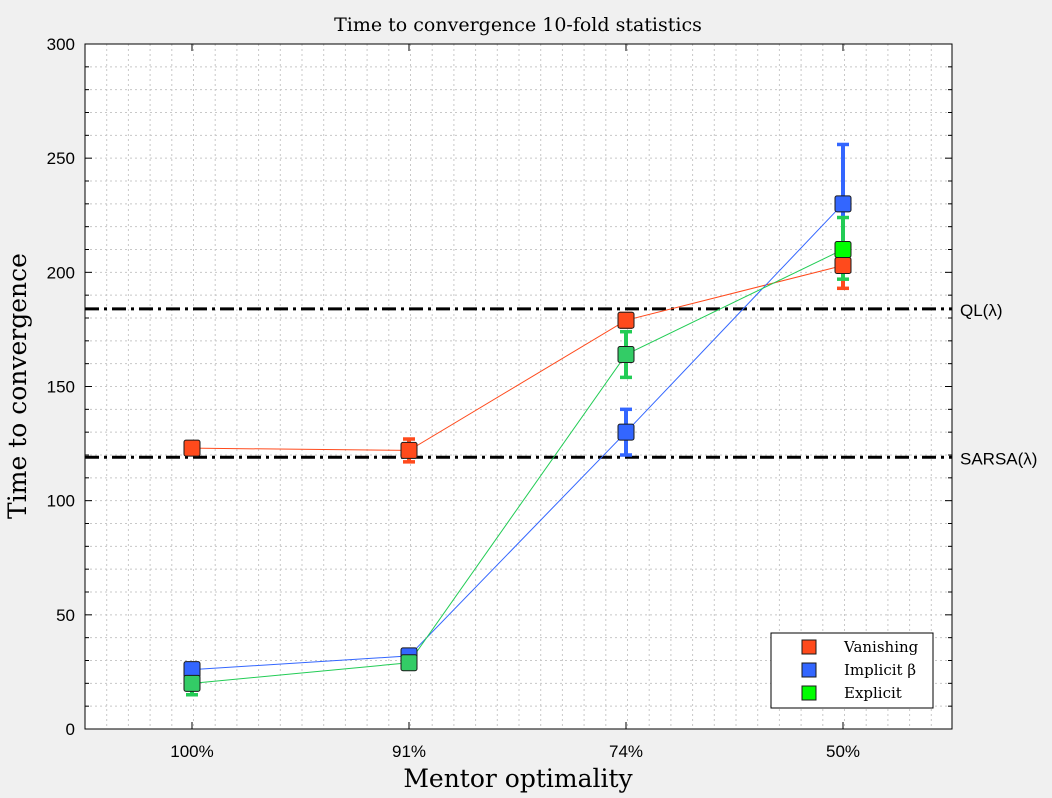 This screenshot has height=798, width=1052. Describe the element at coordinates (65, 615) in the screenshot. I see `y-tick-label: 50` at that location.